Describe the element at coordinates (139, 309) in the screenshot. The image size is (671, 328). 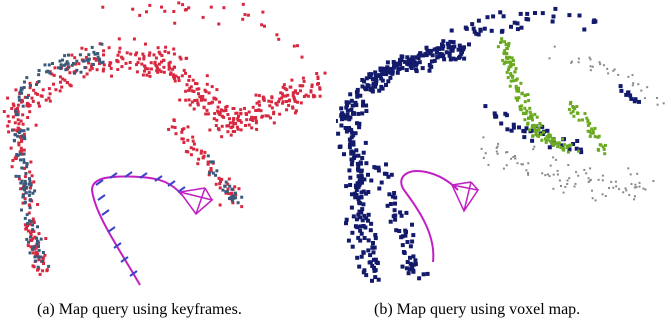
I see `subfigure-a-caption: (a) Map query using keyframes.` at that location.